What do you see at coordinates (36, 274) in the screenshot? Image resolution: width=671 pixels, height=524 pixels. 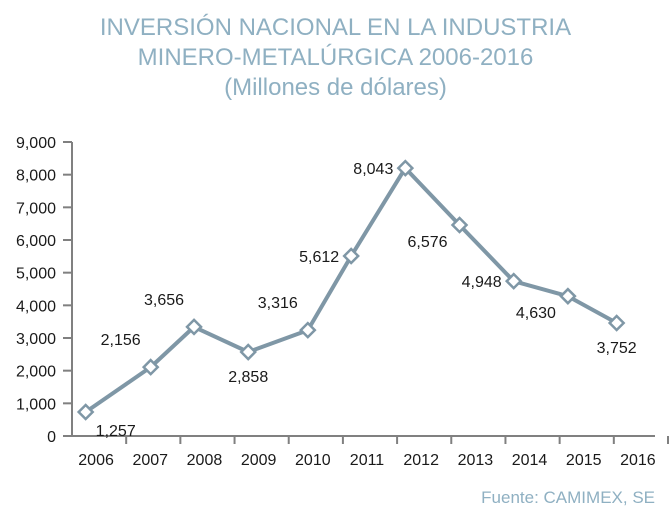 I see `y-tick-label: 5,000` at bounding box center [36, 274].